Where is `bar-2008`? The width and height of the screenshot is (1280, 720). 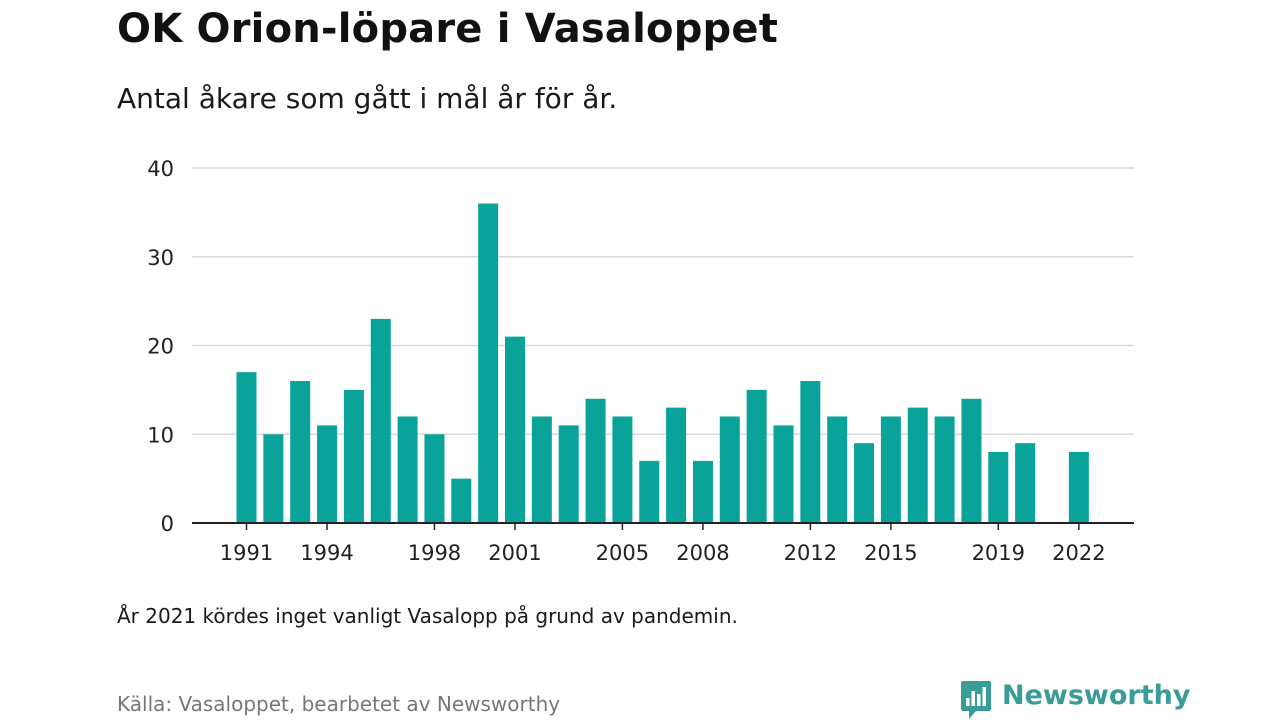 bar-2008 is located at coordinates (702, 491).